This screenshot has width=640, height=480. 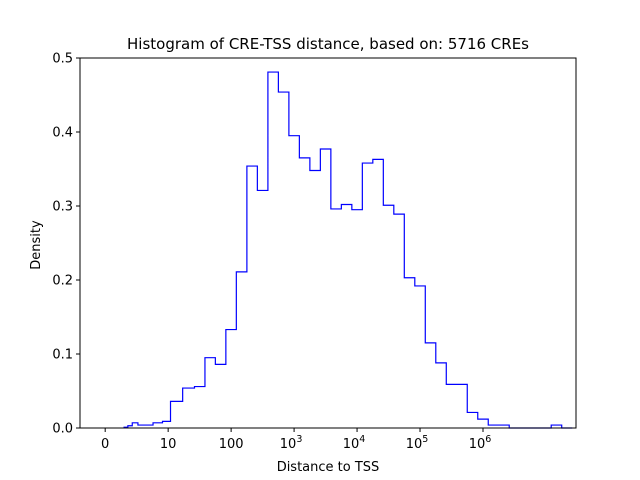 What do you see at coordinates (231, 444) in the screenshot?
I see `x-tick-label: 100` at bounding box center [231, 444].